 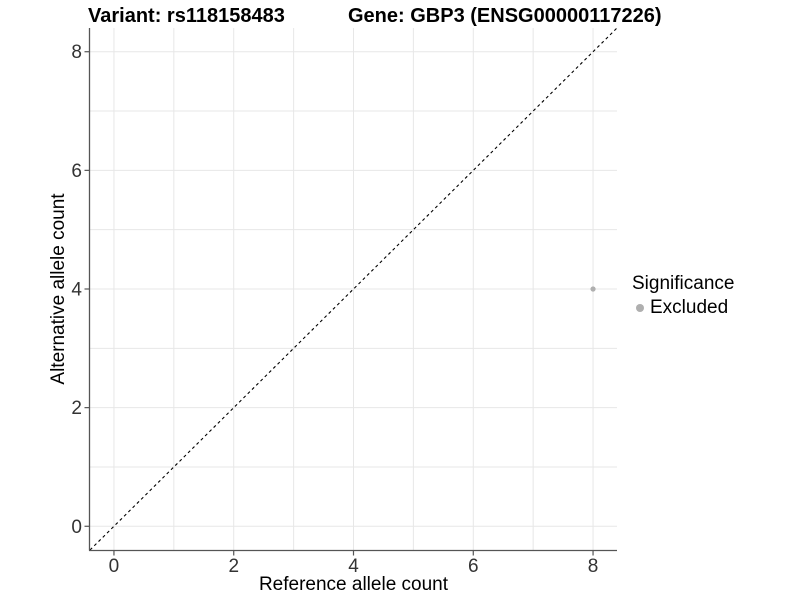 What do you see at coordinates (683, 283) in the screenshot?
I see `legend-title: Significance` at bounding box center [683, 283].